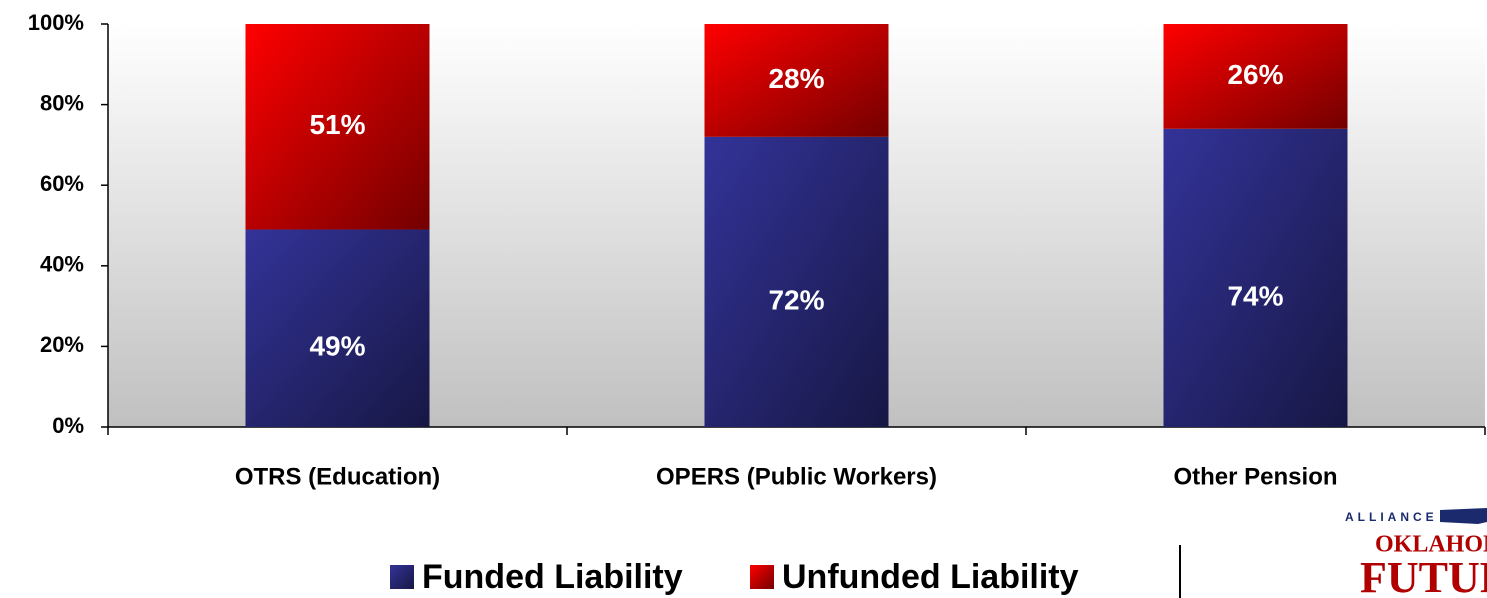 This screenshot has width=1487, height=598. I want to click on data-label: 72%, so click(796, 299).